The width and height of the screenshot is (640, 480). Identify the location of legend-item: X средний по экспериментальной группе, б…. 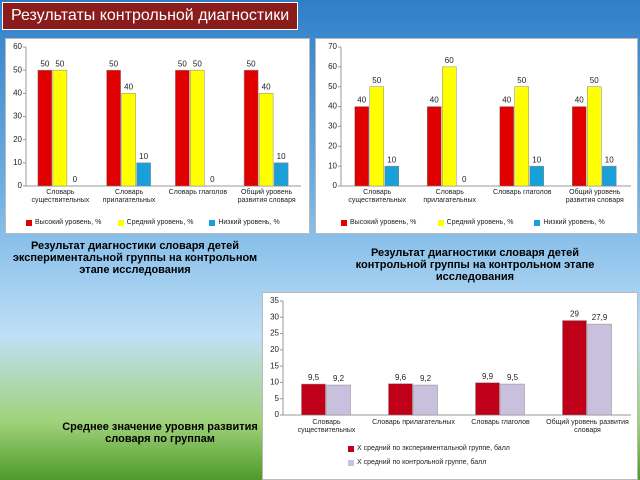
(429, 448).